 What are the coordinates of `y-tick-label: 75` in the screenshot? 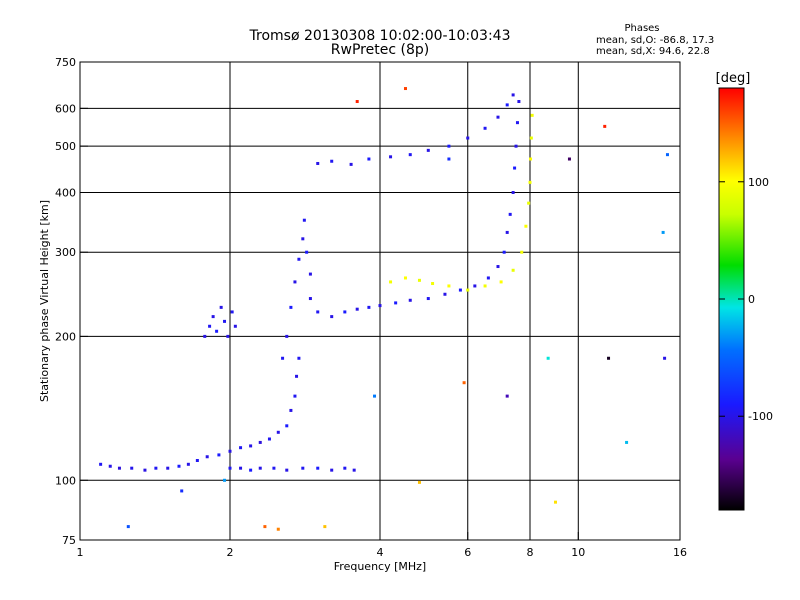 It's located at (69, 540).